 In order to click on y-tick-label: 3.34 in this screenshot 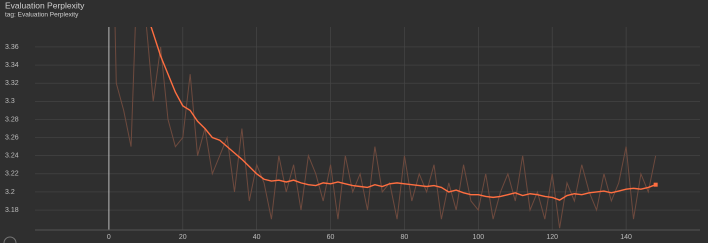, I will do `click(12, 65)`.